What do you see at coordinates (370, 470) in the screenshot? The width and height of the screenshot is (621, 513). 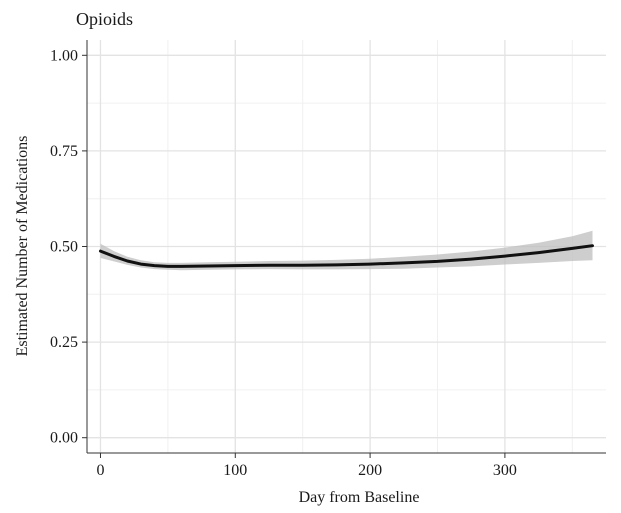 I see `x-tick-label: 200` at bounding box center [370, 470].